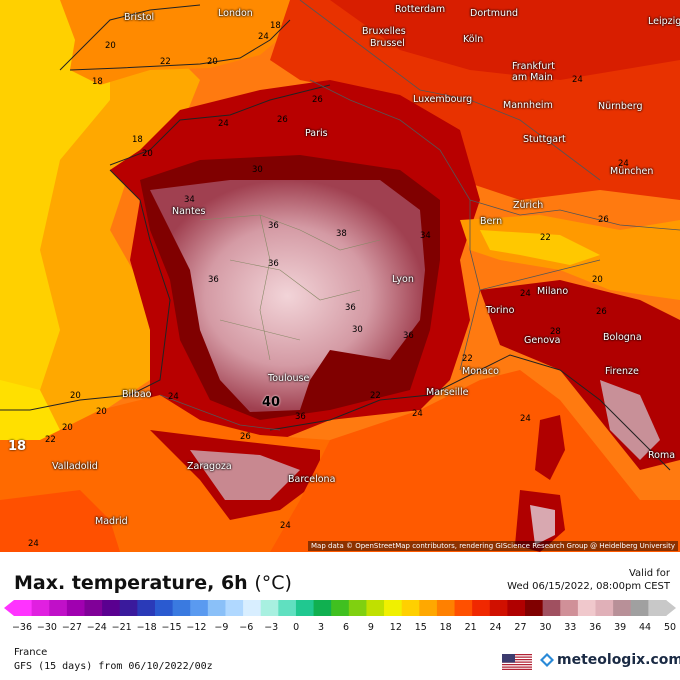  What do you see at coordinates (664, 21) in the screenshot?
I see `city-name: Leipzig` at bounding box center [664, 21].